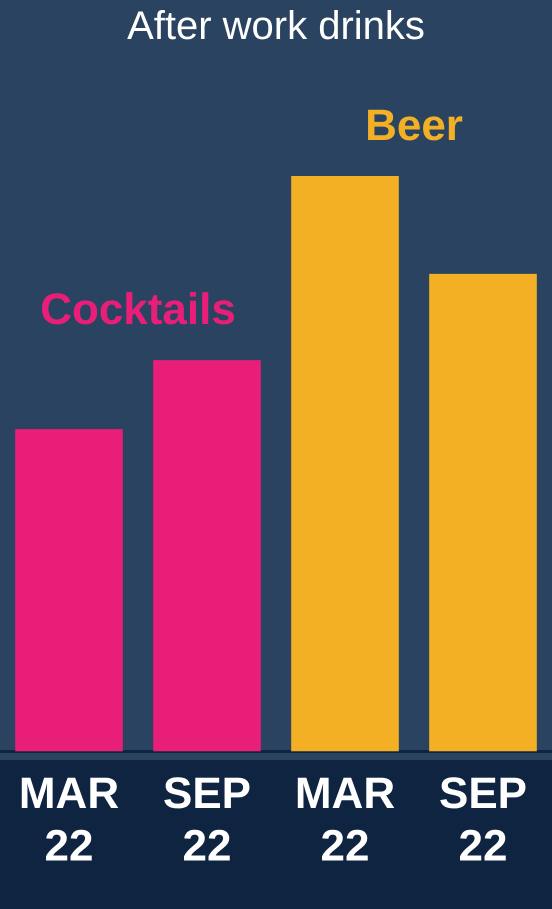 The image size is (552, 909). I want to click on series-label: Cocktails, so click(138, 309).